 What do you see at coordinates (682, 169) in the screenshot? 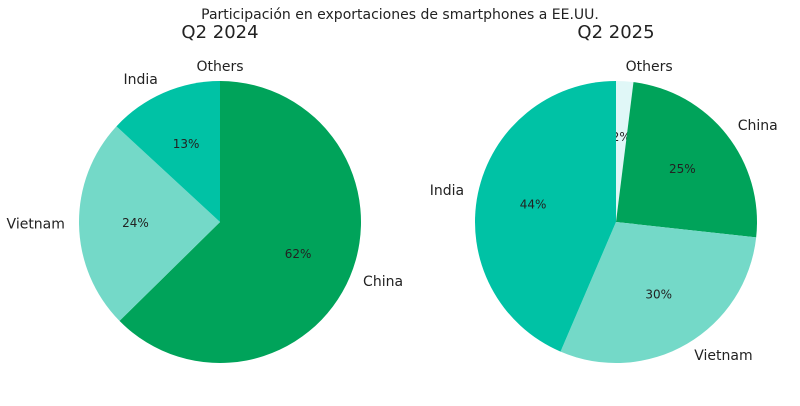
I see `value-label: 25%` at bounding box center [682, 169].